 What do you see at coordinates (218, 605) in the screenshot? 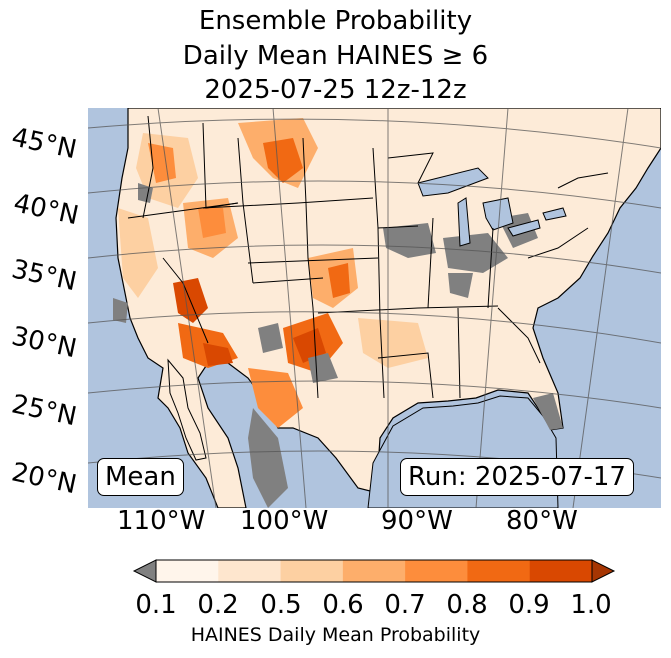
I see `colorbar-tick-1: 0.2` at bounding box center [218, 605].